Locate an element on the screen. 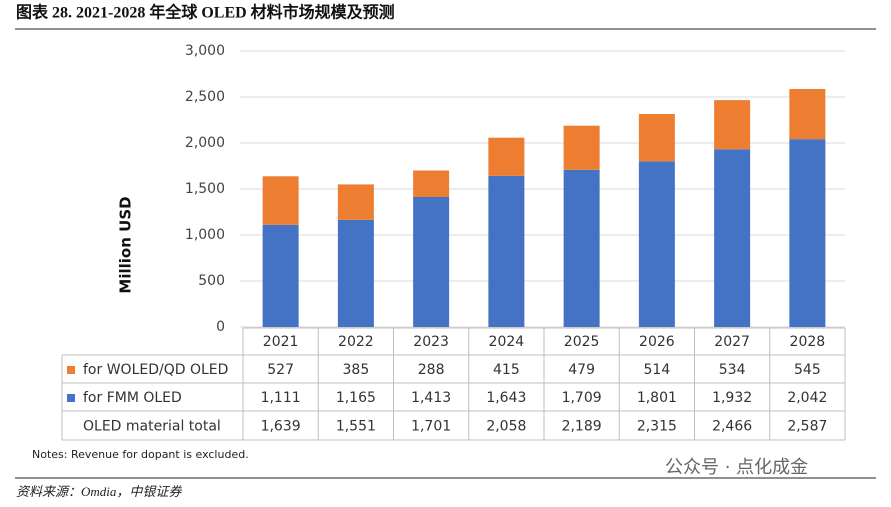  table-value: 545 is located at coordinates (807, 370).